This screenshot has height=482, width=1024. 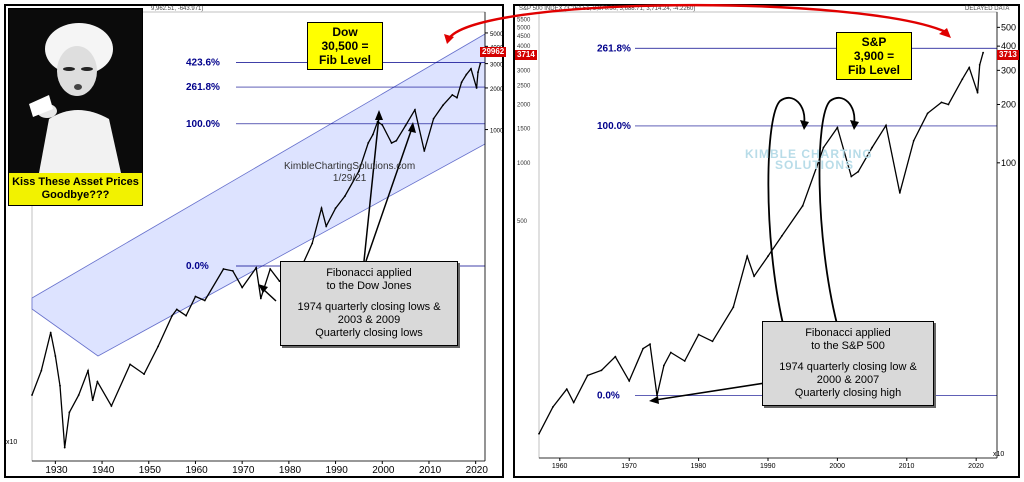 I want to click on kimble-logo-line-2: SOLUTIONS, so click(x=815, y=165).